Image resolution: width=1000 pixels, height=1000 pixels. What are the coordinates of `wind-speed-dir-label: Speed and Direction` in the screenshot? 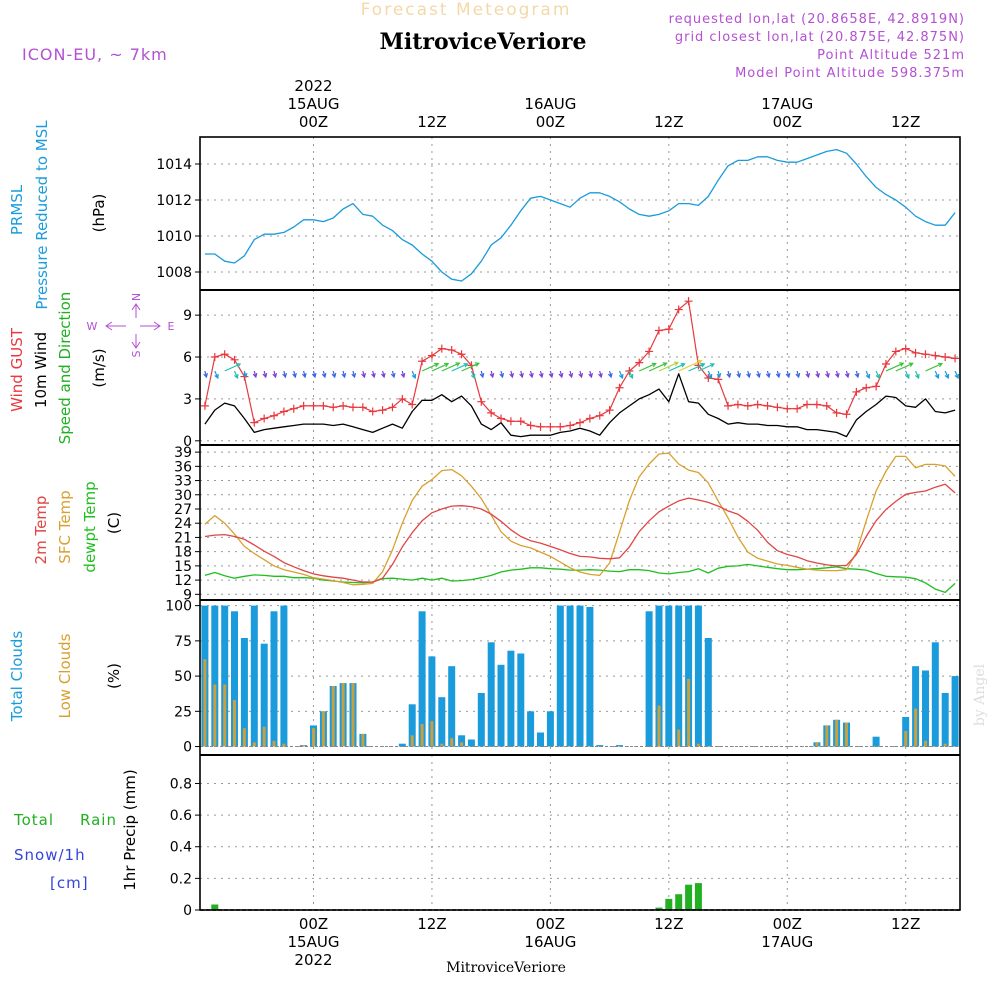 It's located at (65, 368).